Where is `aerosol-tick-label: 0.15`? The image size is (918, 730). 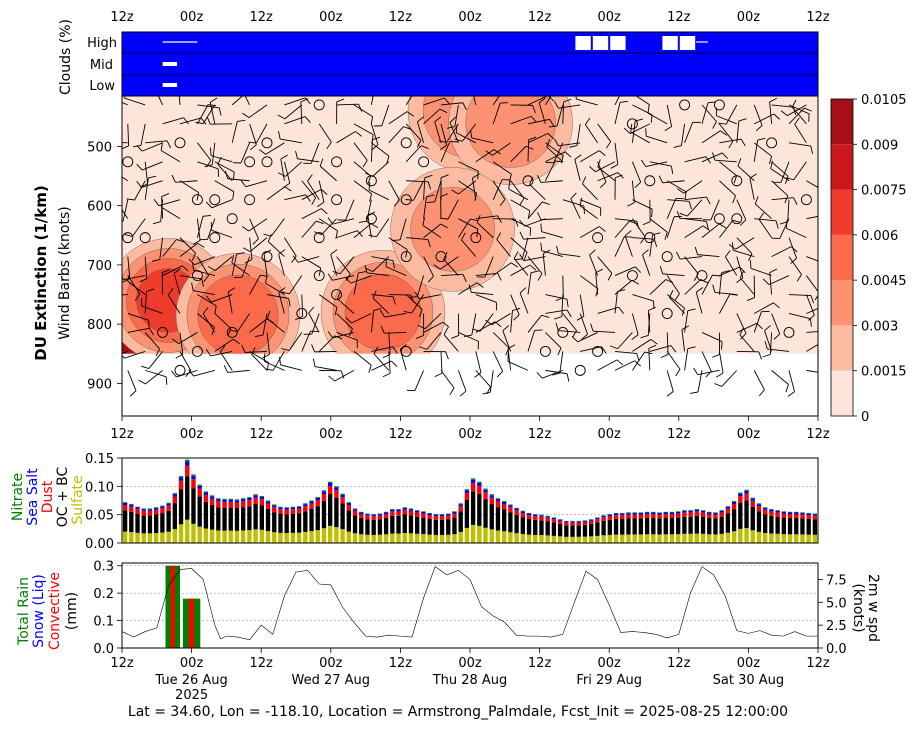
aerosol-tick-label: 0.15 is located at coordinates (99, 459).